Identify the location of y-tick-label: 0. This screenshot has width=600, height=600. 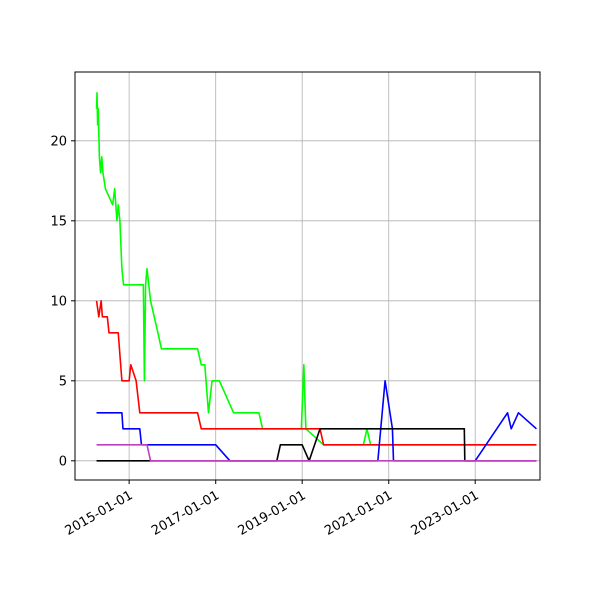
(63, 461).